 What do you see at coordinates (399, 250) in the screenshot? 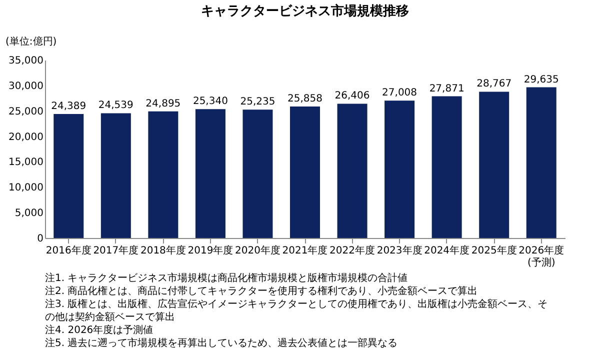
I see `x-tick-label: 2023年度` at bounding box center [399, 250].